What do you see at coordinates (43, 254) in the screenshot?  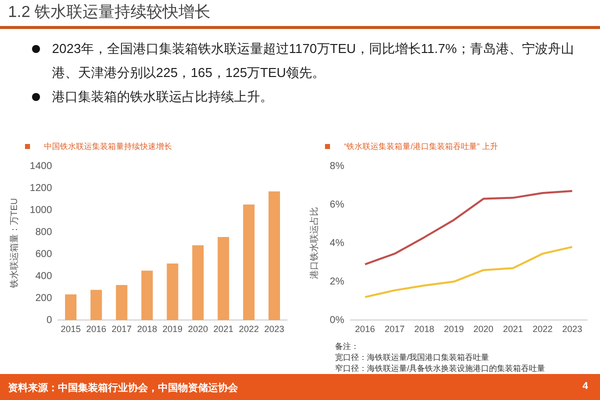 I see `y-tick-label: 600` at bounding box center [43, 254].